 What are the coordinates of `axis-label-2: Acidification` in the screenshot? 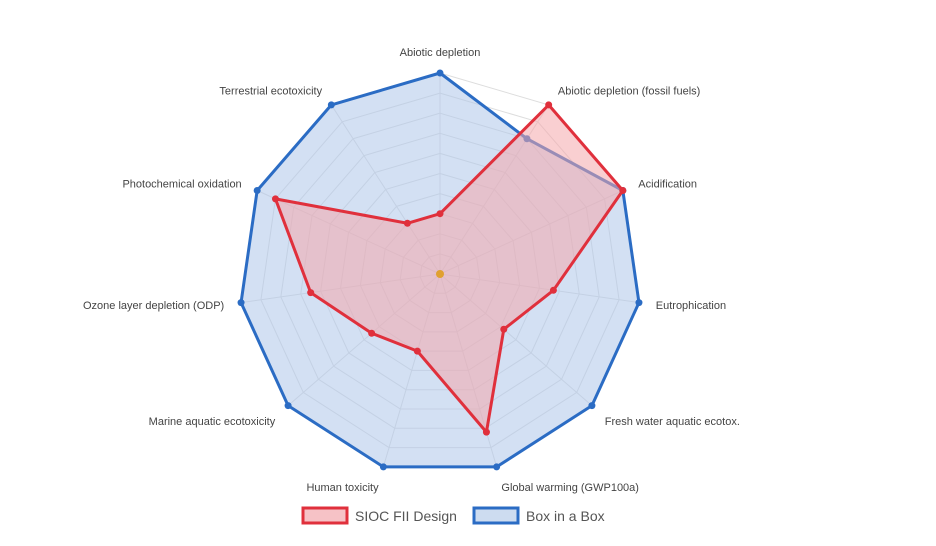 It's located at (667, 184).